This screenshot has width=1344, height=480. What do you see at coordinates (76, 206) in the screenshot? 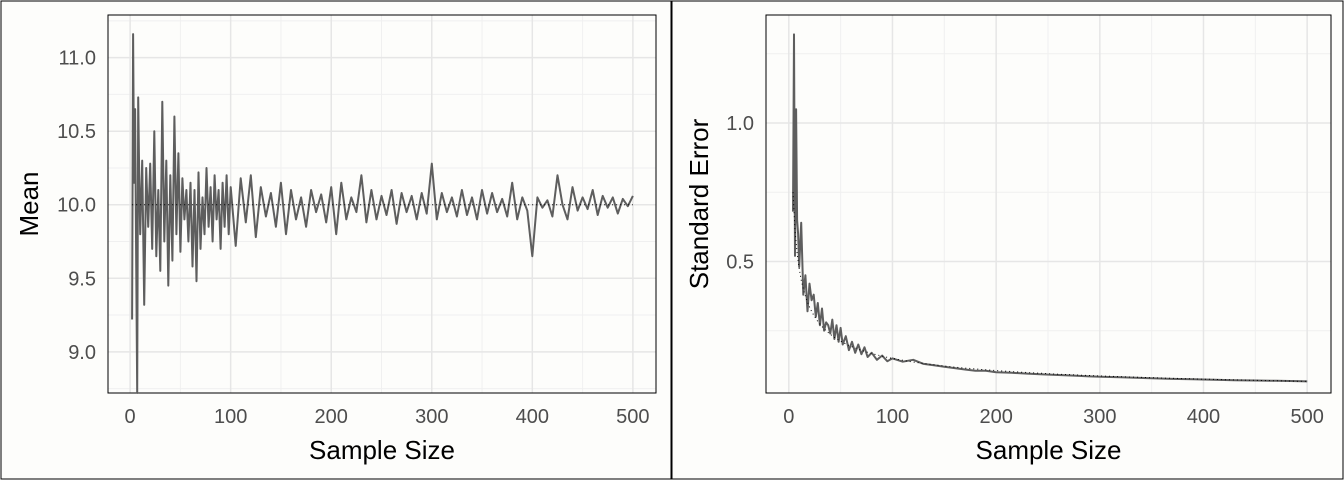
I see `y-tick-label: 10.0` at bounding box center [76, 206].